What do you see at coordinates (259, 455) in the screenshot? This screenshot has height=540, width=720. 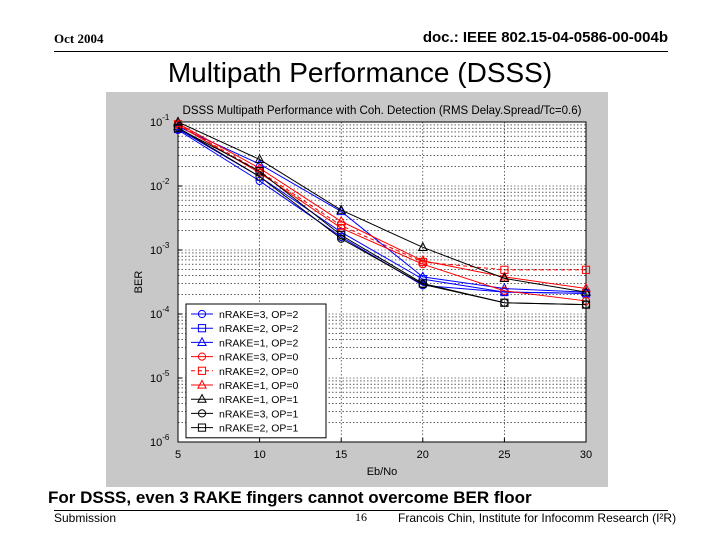 I see `x-tick-label: 10` at bounding box center [259, 455].